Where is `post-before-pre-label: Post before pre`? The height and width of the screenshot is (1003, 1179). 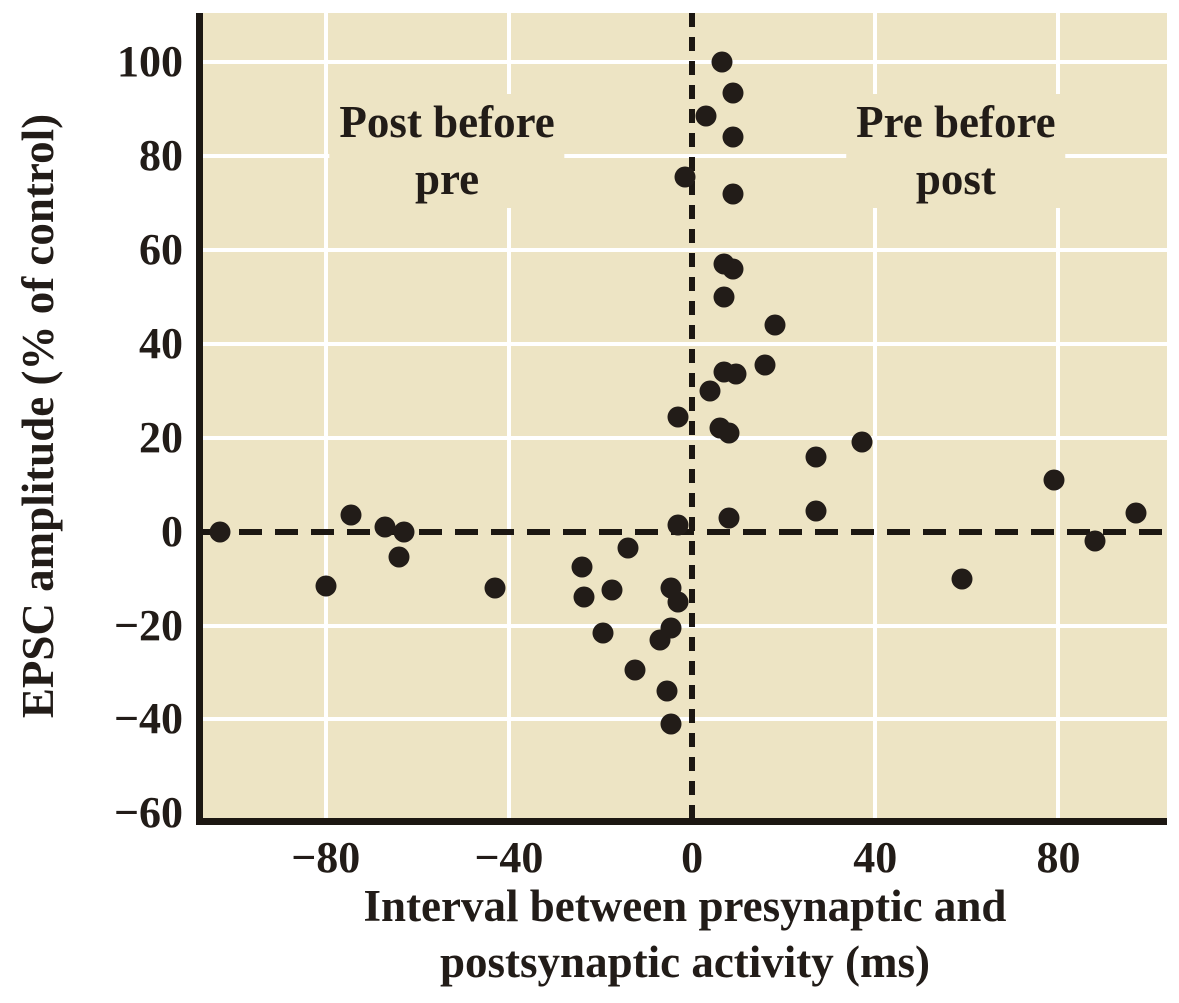 post-before-pre-label: Post before pre is located at coordinates (447, 151).